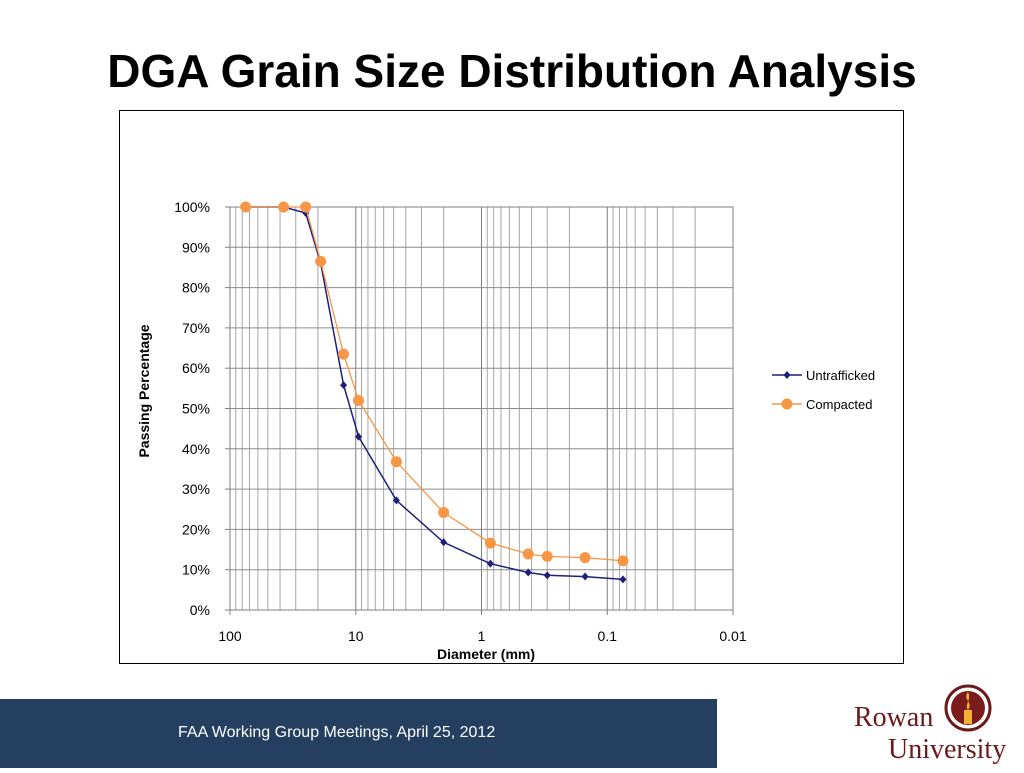 This screenshot has width=1024, height=773. I want to click on logo-word-1: Rowan, so click(893, 717).